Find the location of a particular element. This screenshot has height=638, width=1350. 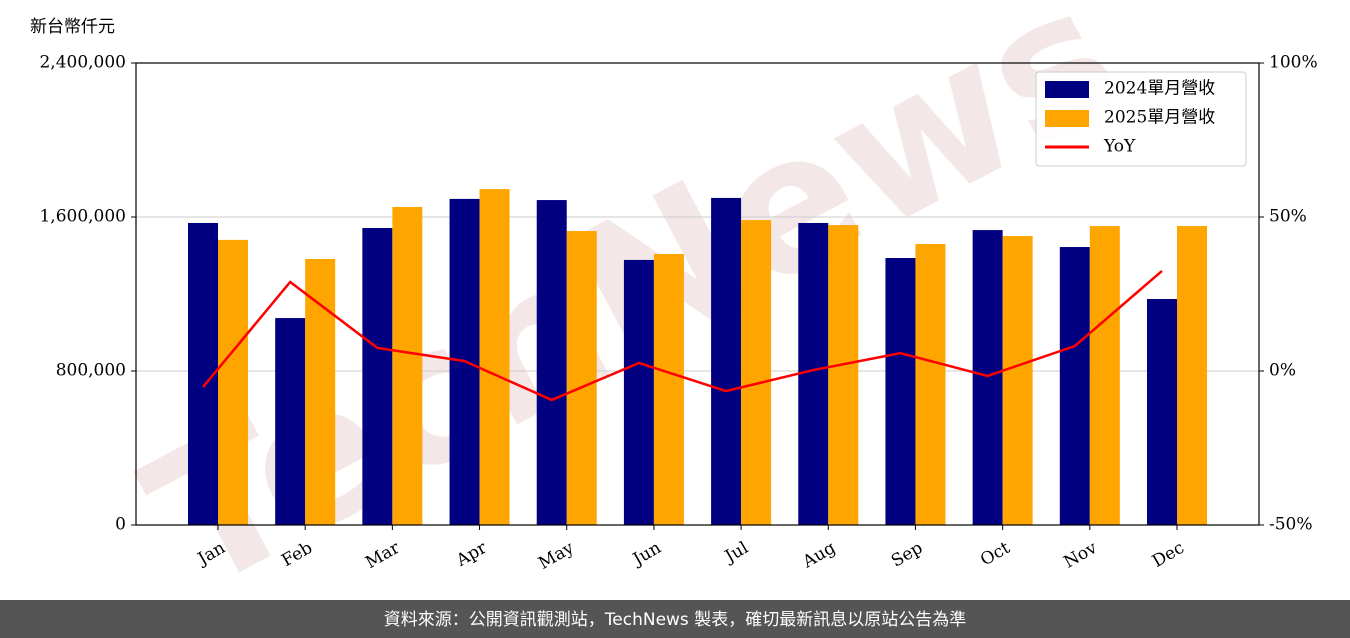

x-tick-label: Jul is located at coordinates (736, 553).